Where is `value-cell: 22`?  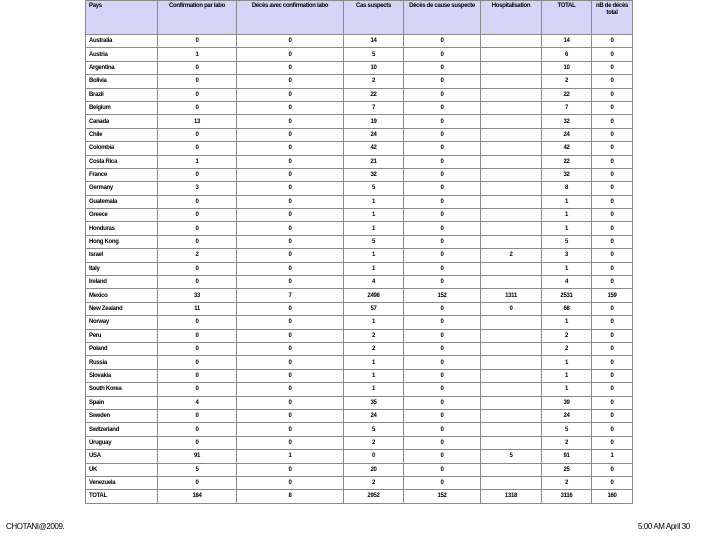 value-cell: 22 is located at coordinates (566, 94).